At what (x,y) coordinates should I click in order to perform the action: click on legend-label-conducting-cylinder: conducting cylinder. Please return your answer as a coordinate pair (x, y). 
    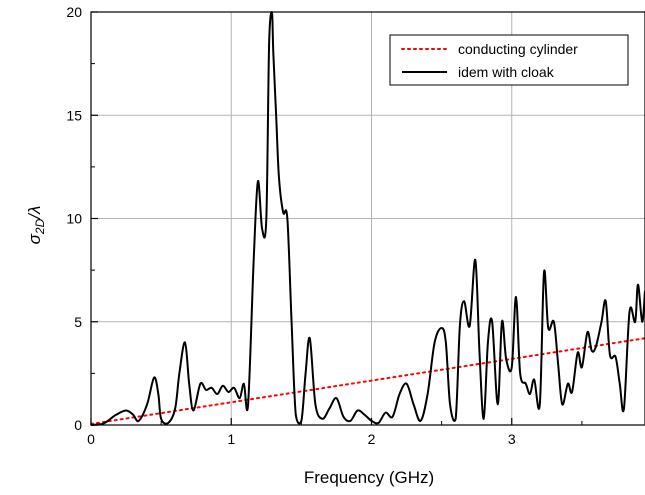
    Looking at the image, I should click on (518, 49).